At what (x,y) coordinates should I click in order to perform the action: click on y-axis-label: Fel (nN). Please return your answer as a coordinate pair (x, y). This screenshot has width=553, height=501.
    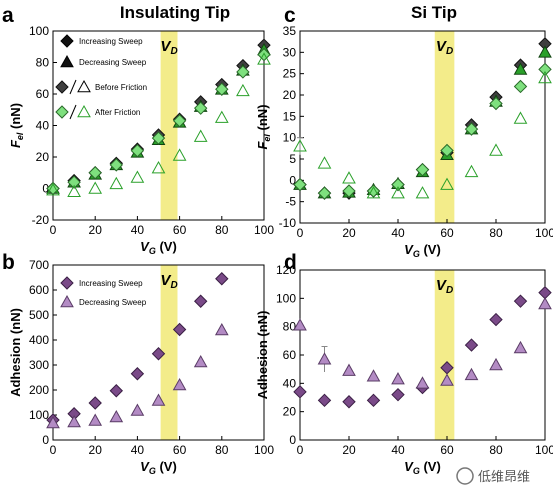
    Looking at the image, I should click on (16, 125).